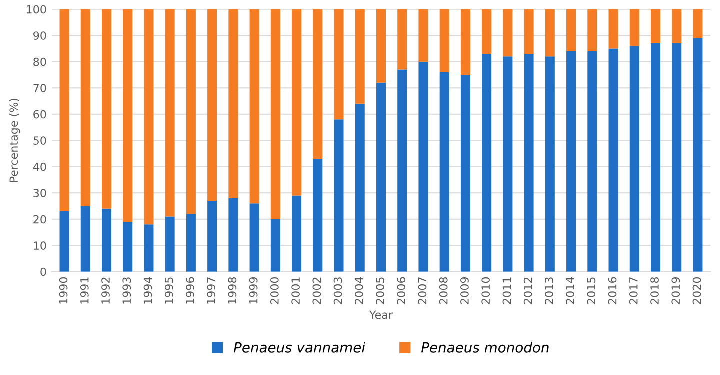  What do you see at coordinates (14, 140) in the screenshot?
I see `y-axis-title: Percentage (%)` at bounding box center [14, 140].